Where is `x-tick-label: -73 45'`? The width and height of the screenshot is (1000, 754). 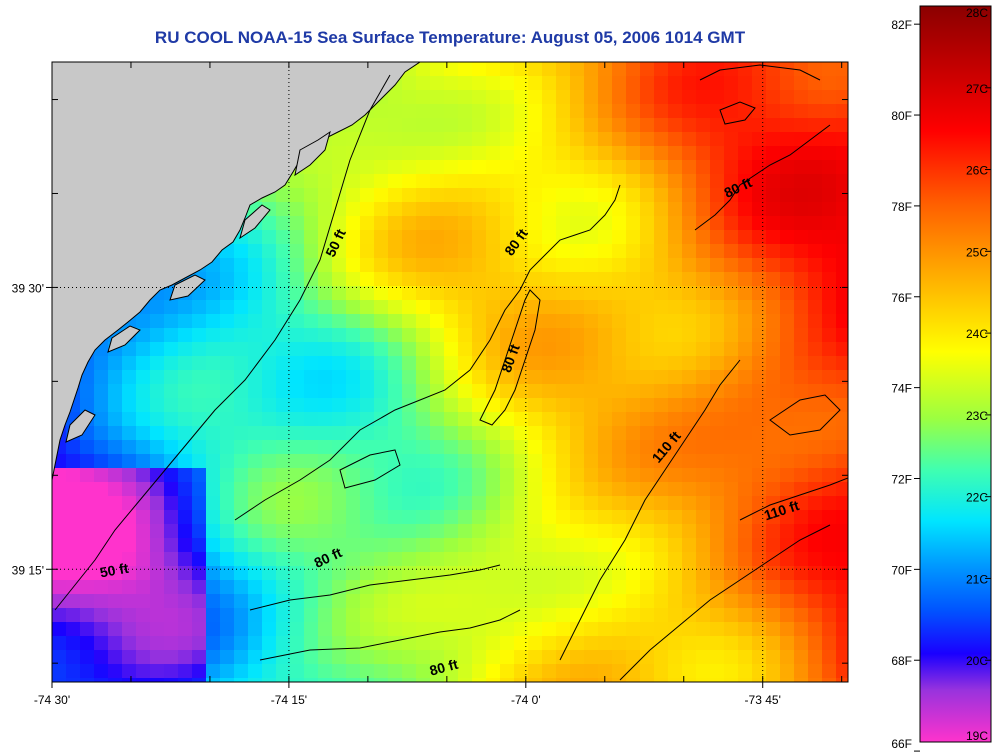
x-tick-label: -73 45' is located at coordinates (763, 700).